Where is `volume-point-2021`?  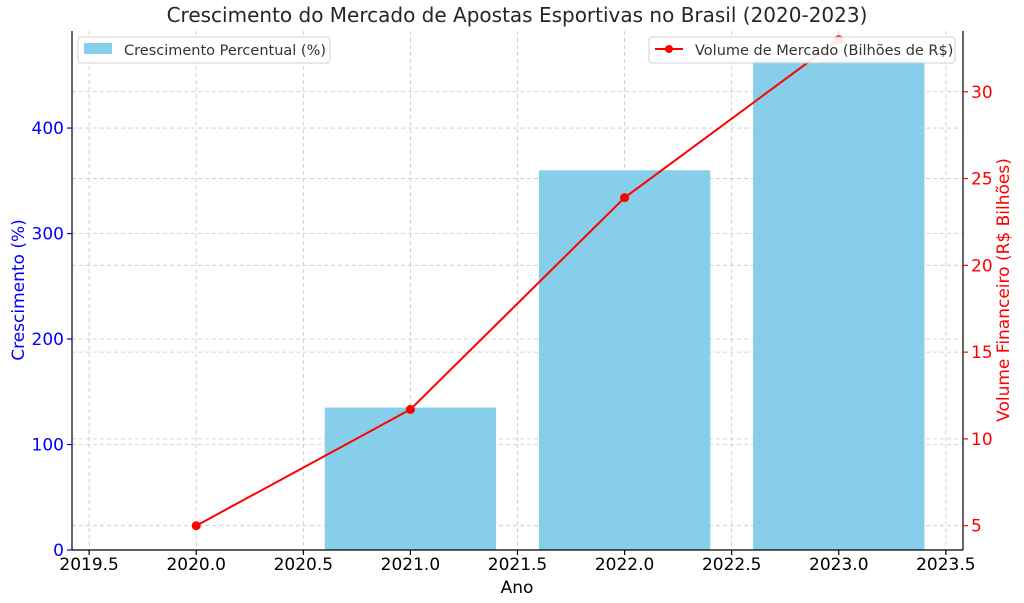
volume-point-2021 is located at coordinates (410, 409).